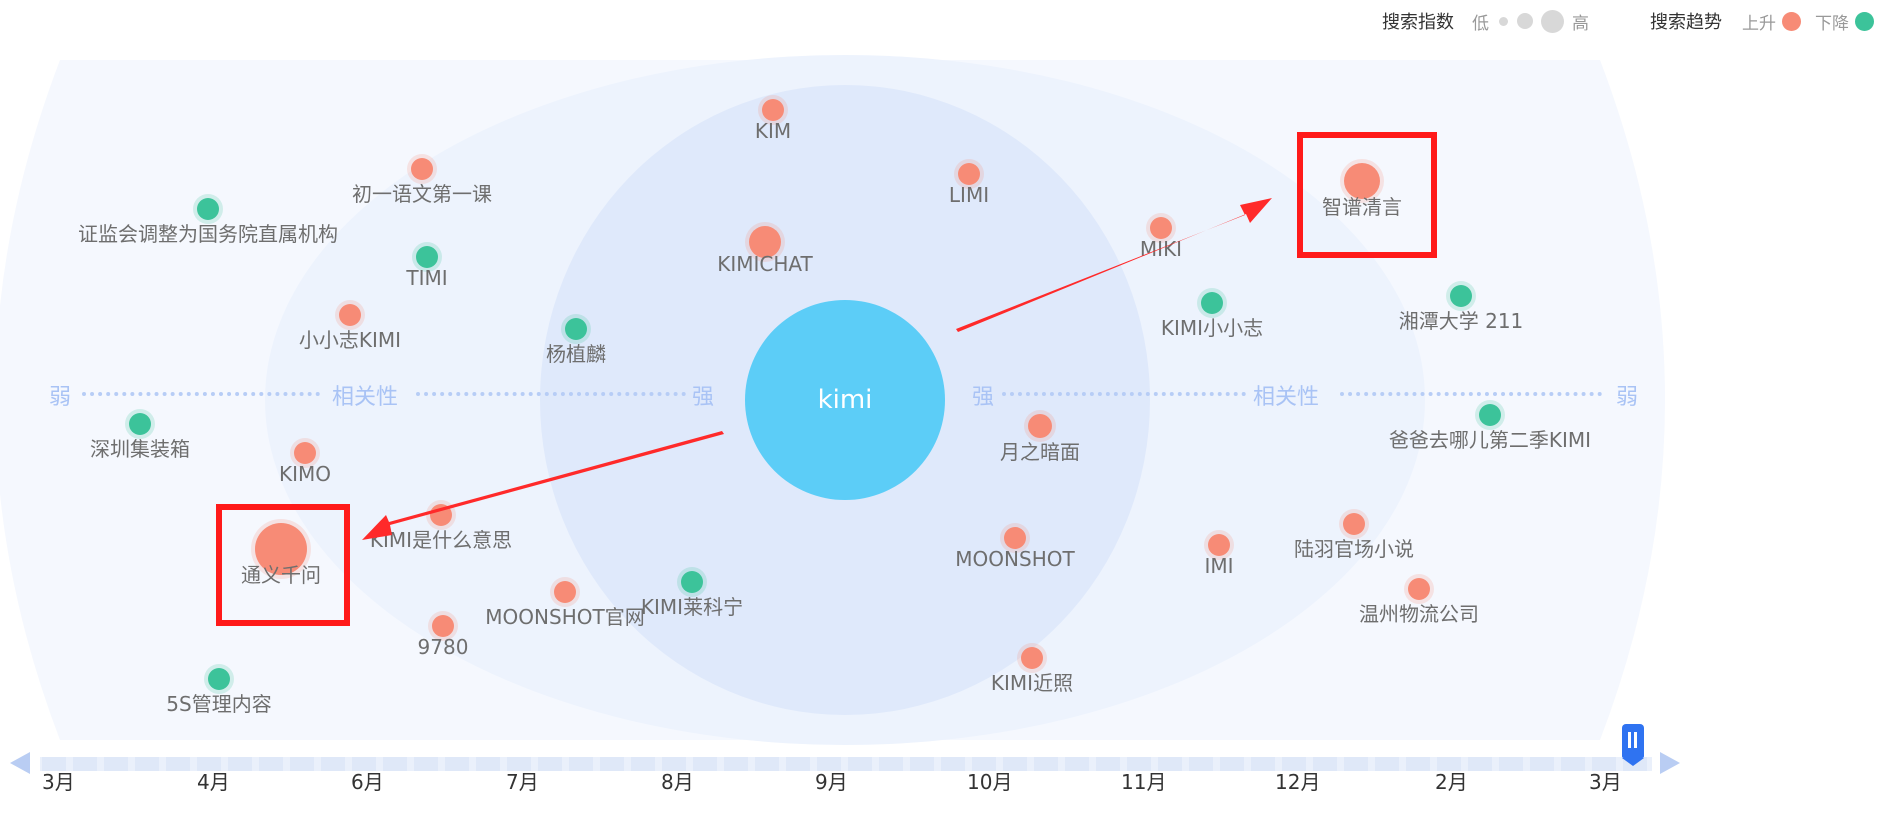  Describe the element at coordinates (1633, 745) in the screenshot. I see `timeline-handle` at that location.